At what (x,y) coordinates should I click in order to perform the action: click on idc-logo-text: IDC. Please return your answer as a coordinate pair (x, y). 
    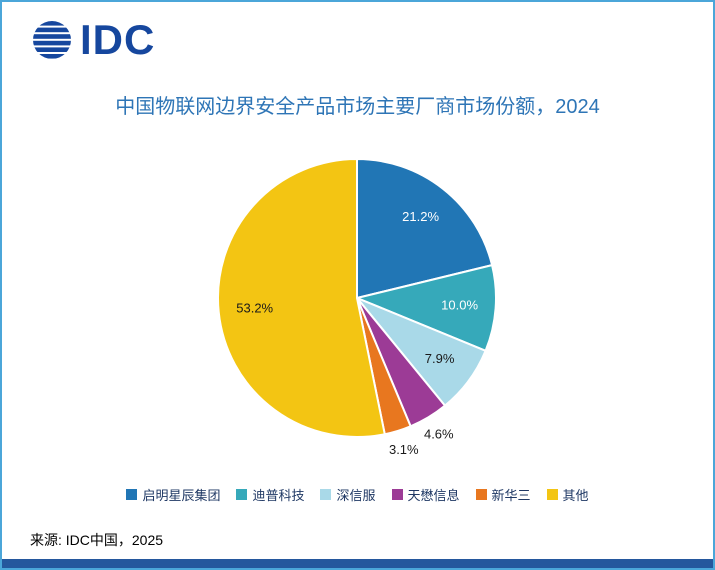
    Looking at the image, I should click on (118, 39).